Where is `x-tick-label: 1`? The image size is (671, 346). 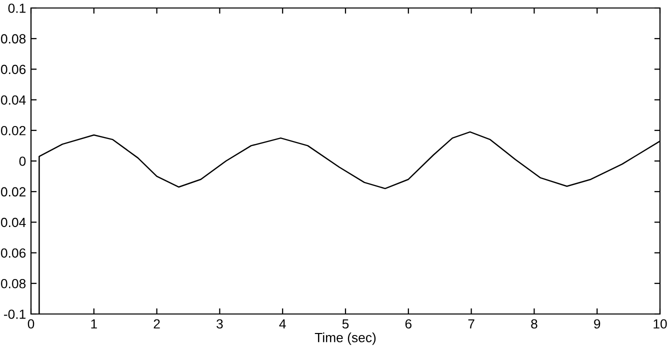 x-tick-label: 1 is located at coordinates (94, 323).